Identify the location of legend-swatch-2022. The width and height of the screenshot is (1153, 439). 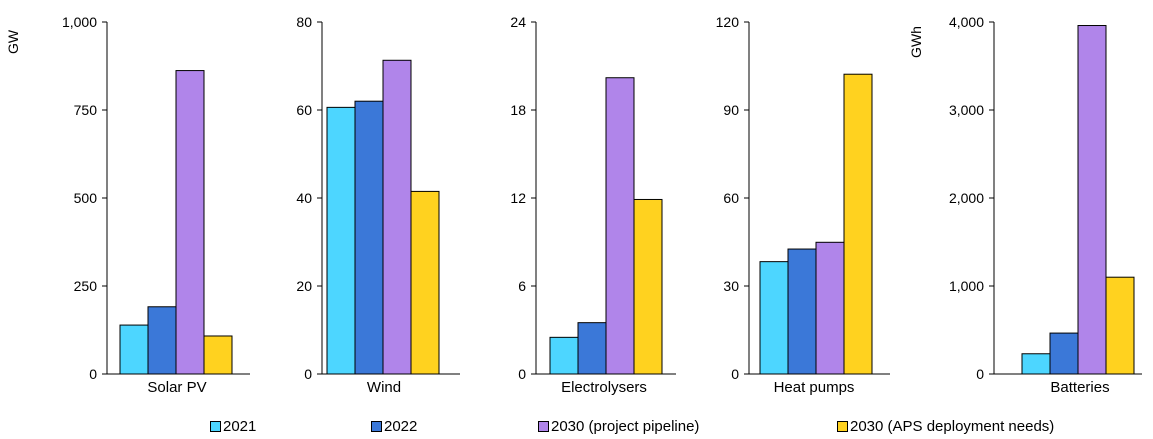
(376, 426).